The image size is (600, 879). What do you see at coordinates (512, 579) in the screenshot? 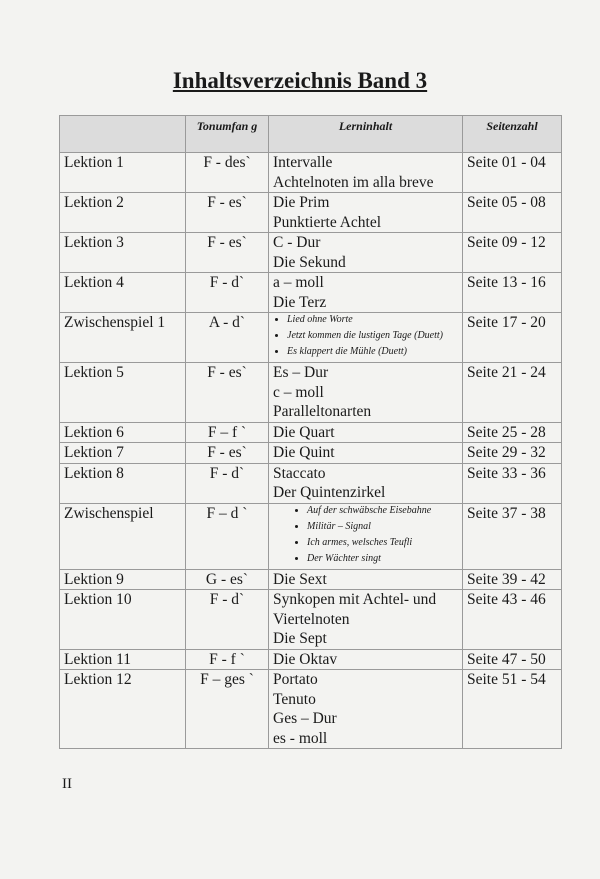
I see `pages-cell: Seite 39 - 42` at bounding box center [512, 579].